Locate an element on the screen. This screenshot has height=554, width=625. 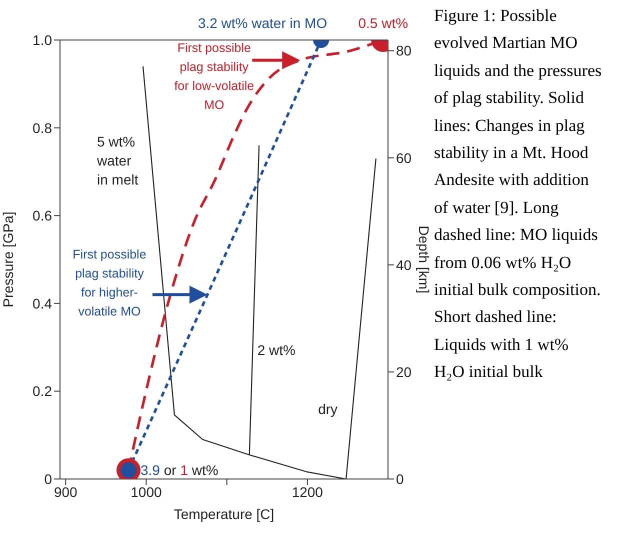
x-axis-title: Temperature [C] is located at coordinates (224, 514).